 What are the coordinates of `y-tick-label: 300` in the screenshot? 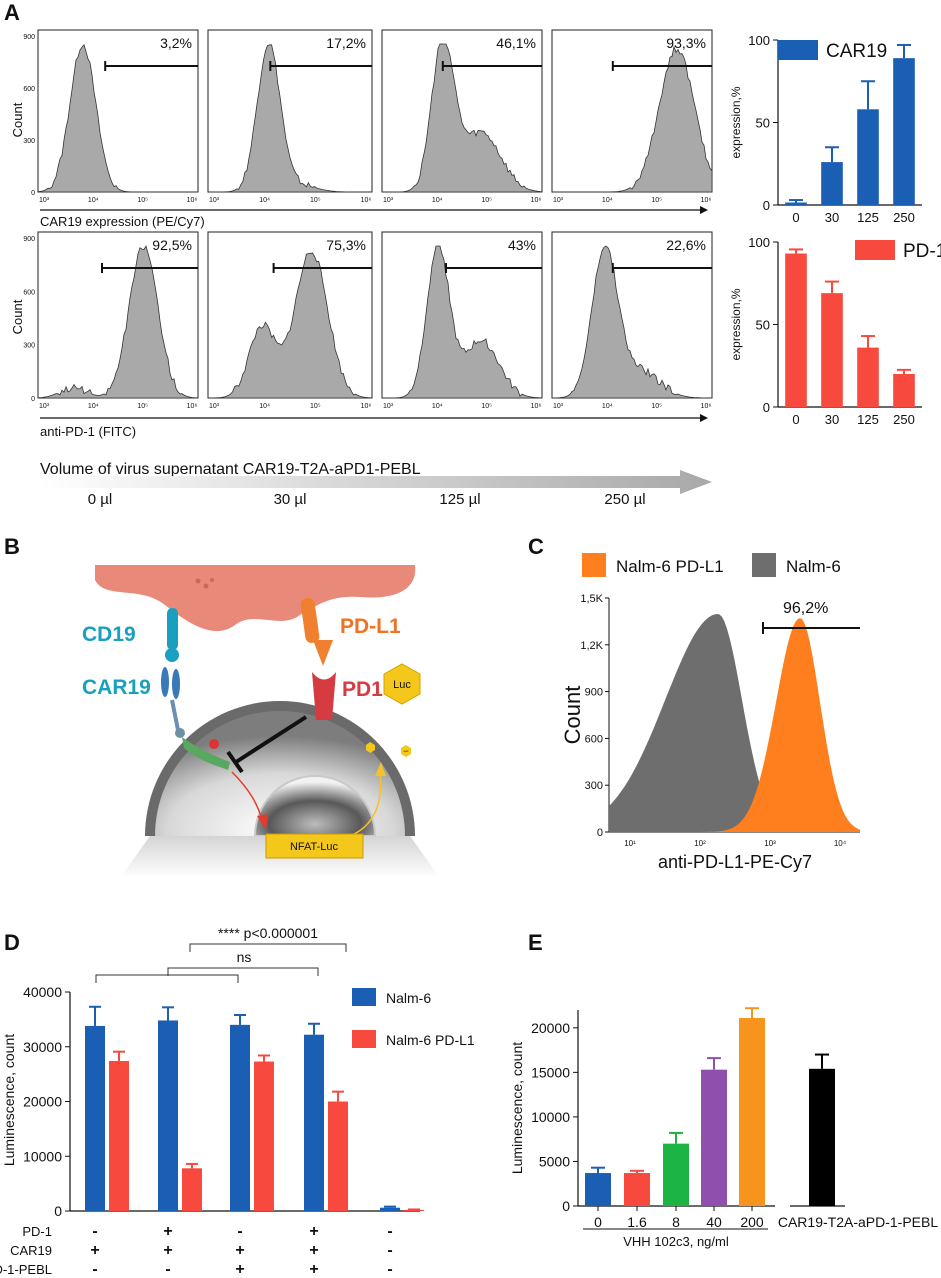 It's located at (594, 786).